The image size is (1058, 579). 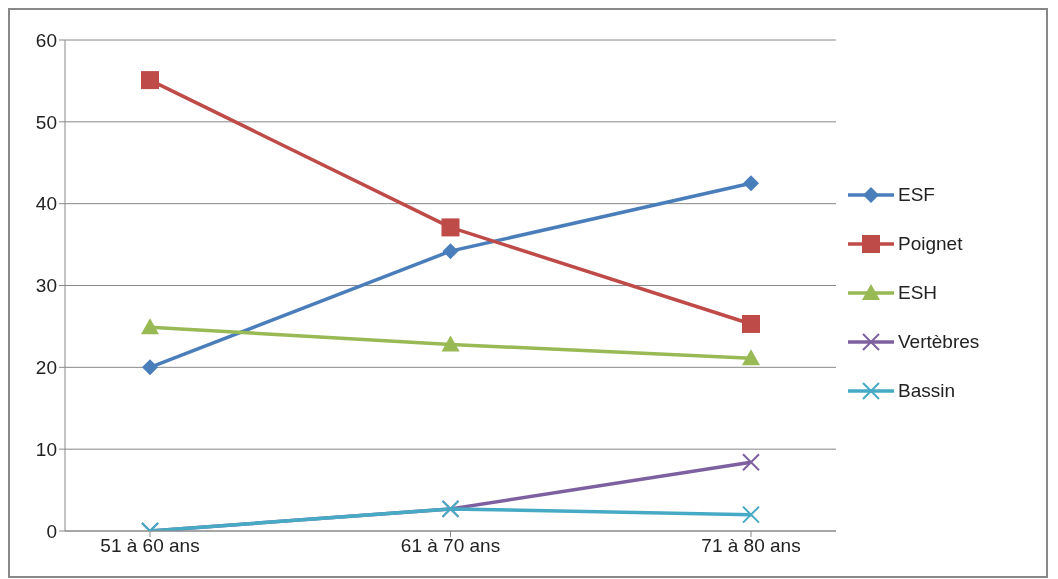 What do you see at coordinates (918, 293) in the screenshot?
I see `legend-label: ESH` at bounding box center [918, 293].